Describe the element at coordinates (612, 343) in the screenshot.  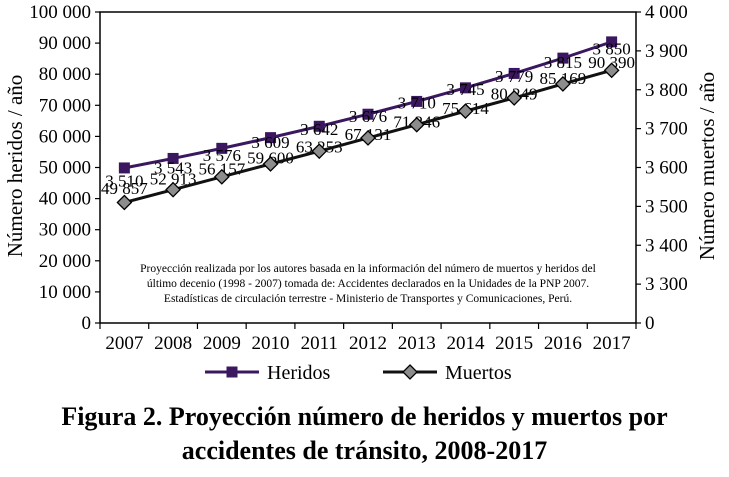
I see `x-tick-label: 2017` at that location.